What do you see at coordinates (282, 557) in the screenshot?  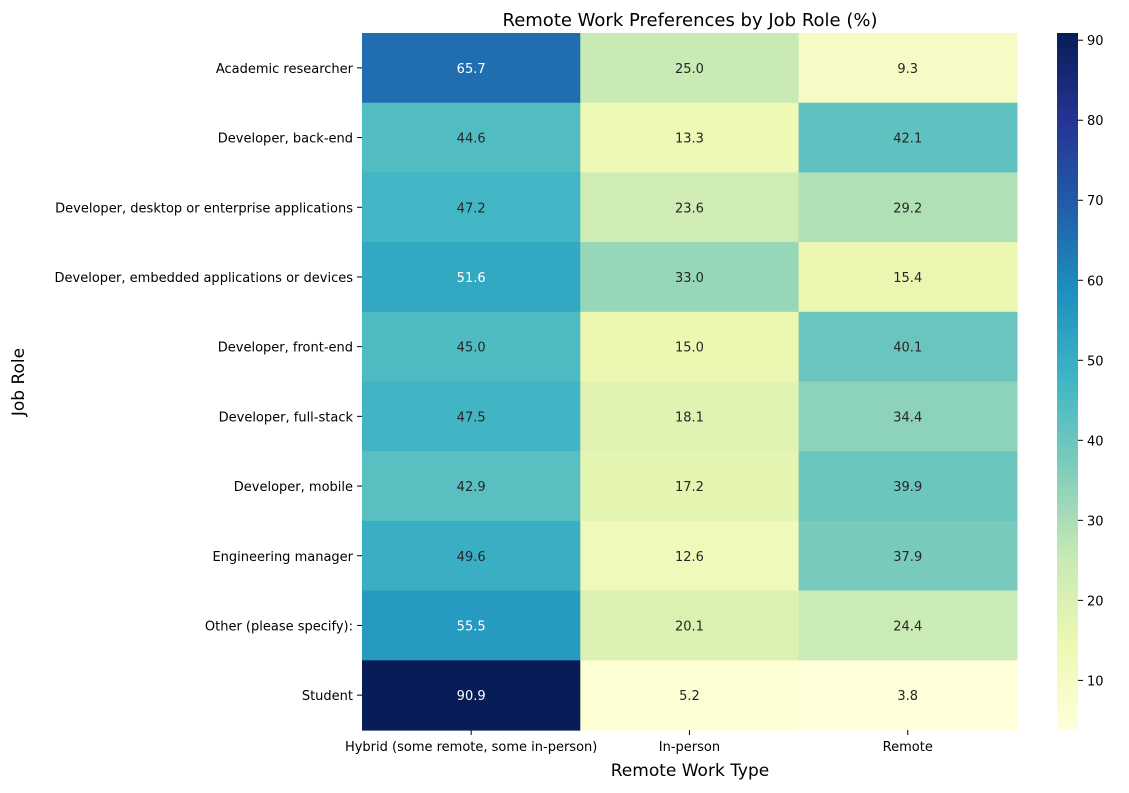 I see `row-tick-label: Engineering manager` at bounding box center [282, 557].